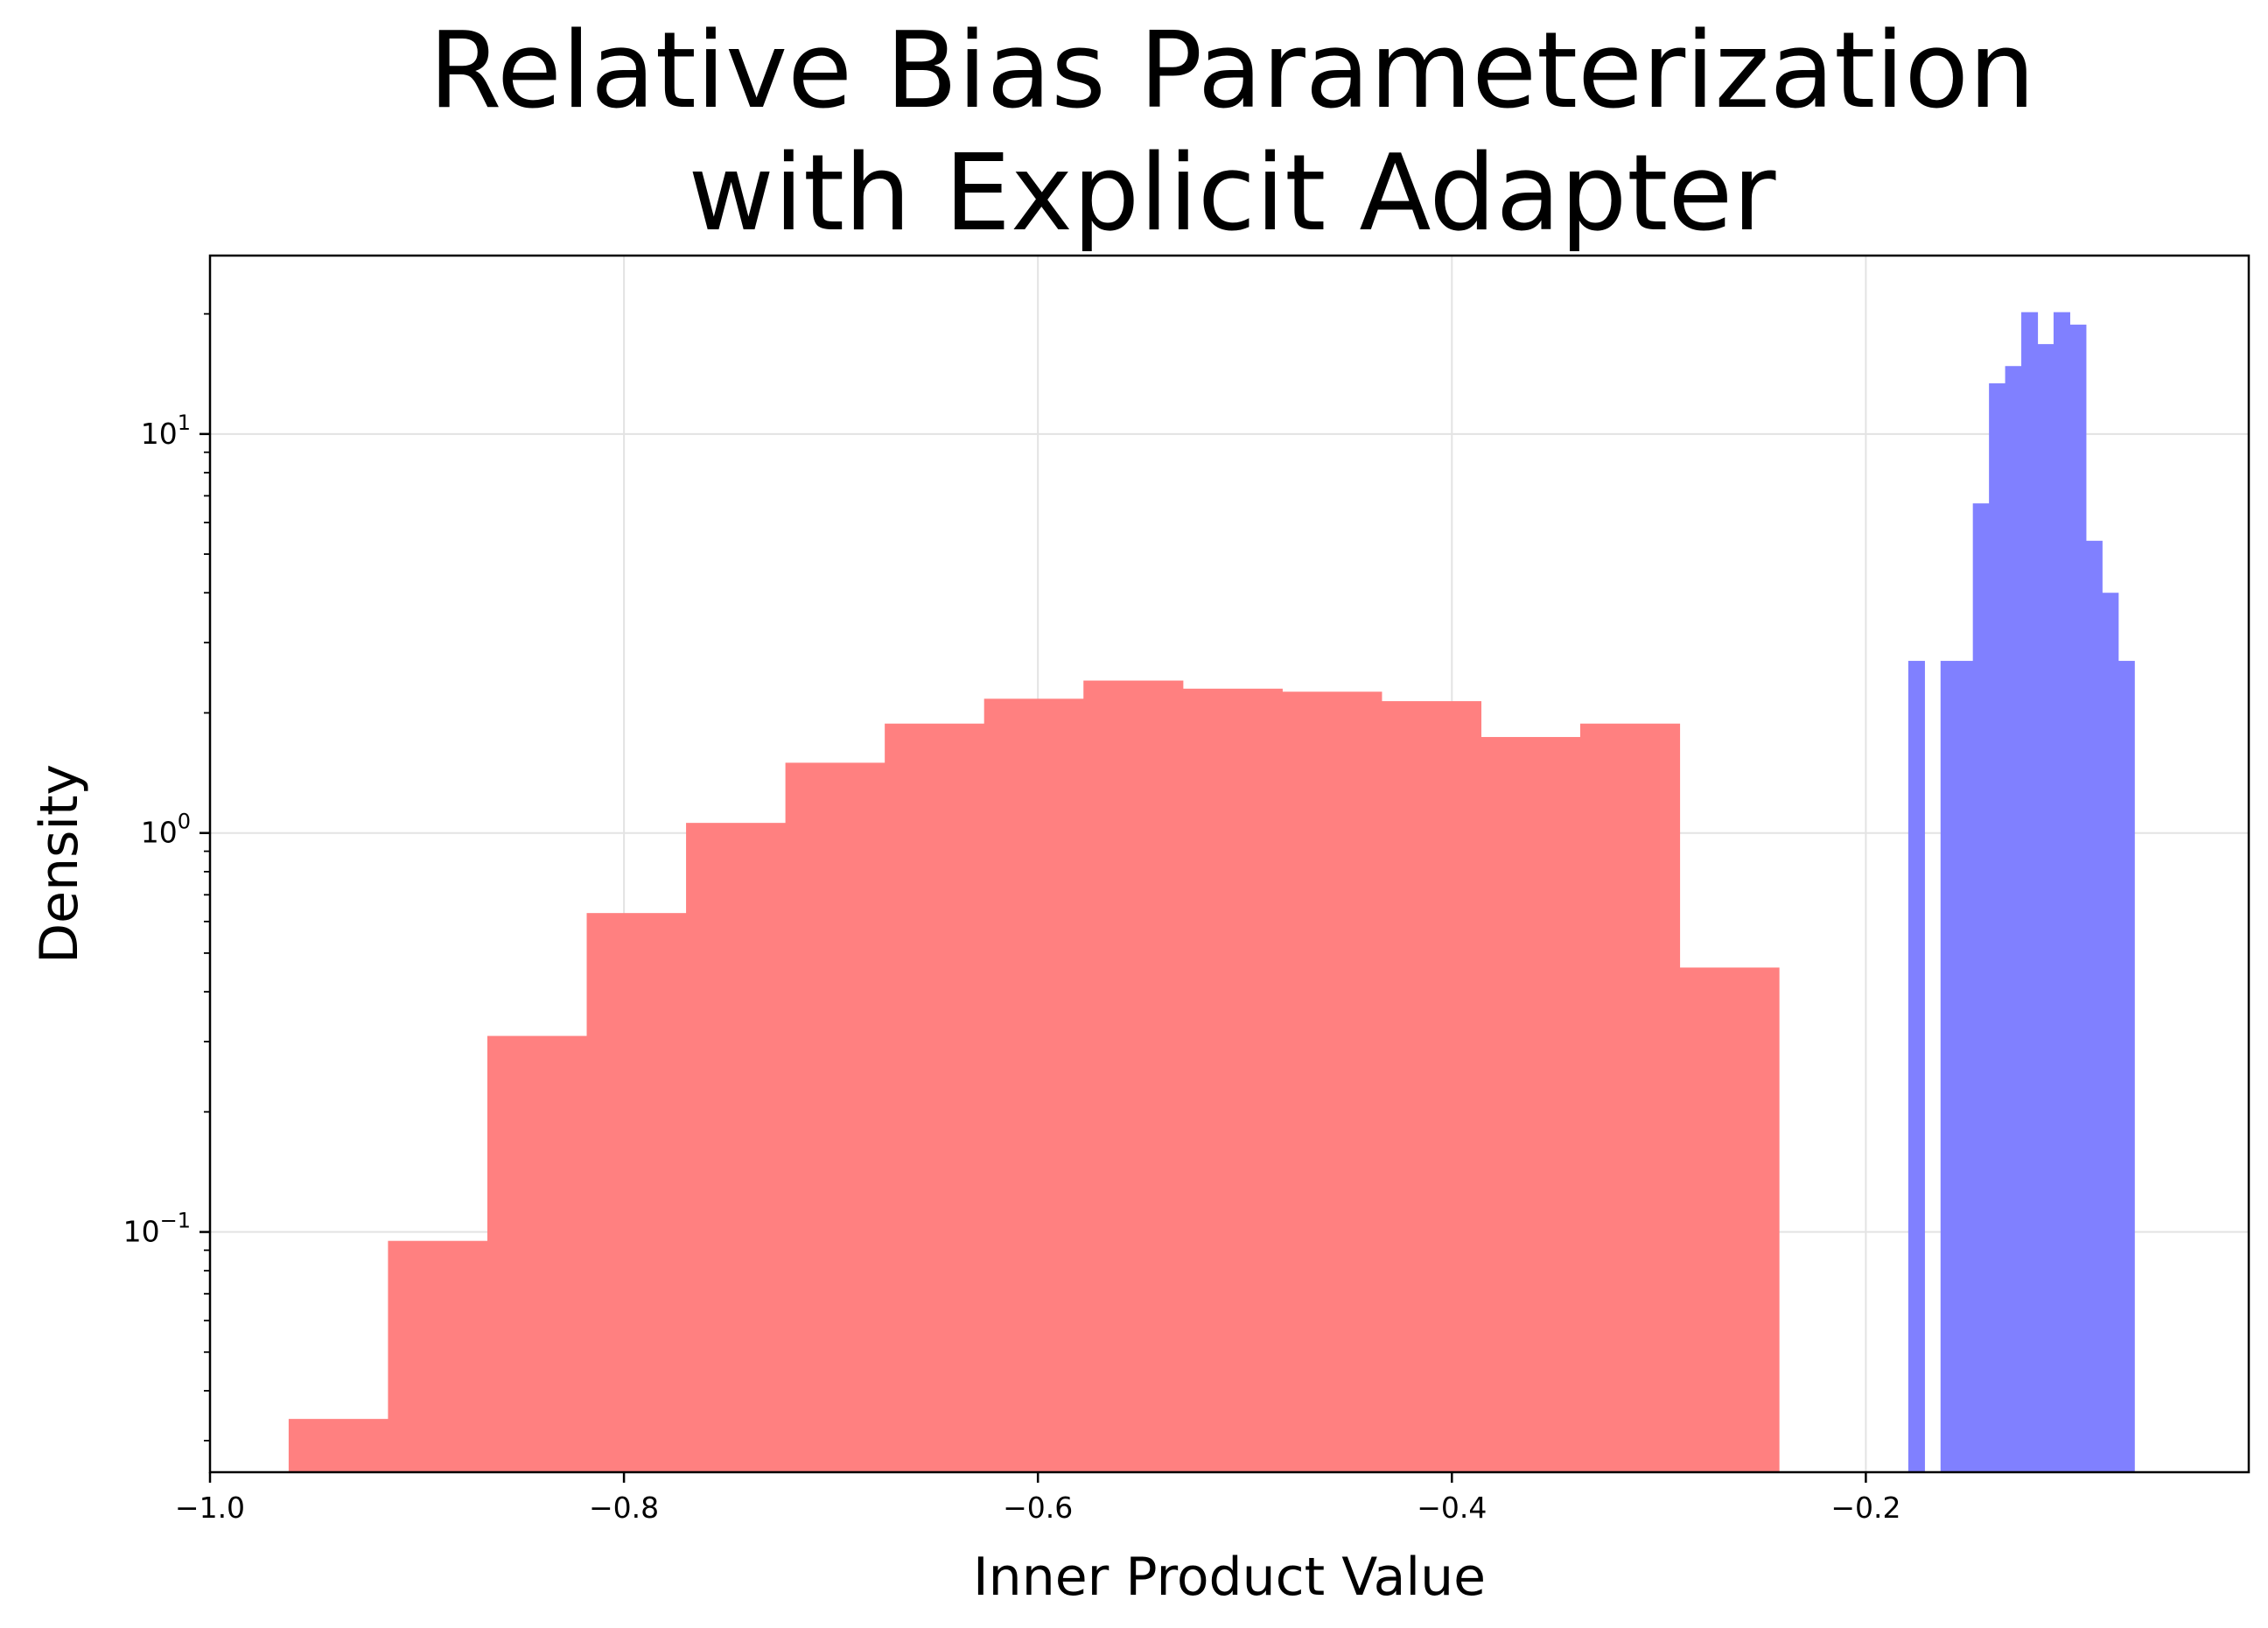 The width and height of the screenshot is (2268, 1628). What do you see at coordinates (1865, 1508) in the screenshot?
I see `x-tick-label: −0.2` at bounding box center [1865, 1508].